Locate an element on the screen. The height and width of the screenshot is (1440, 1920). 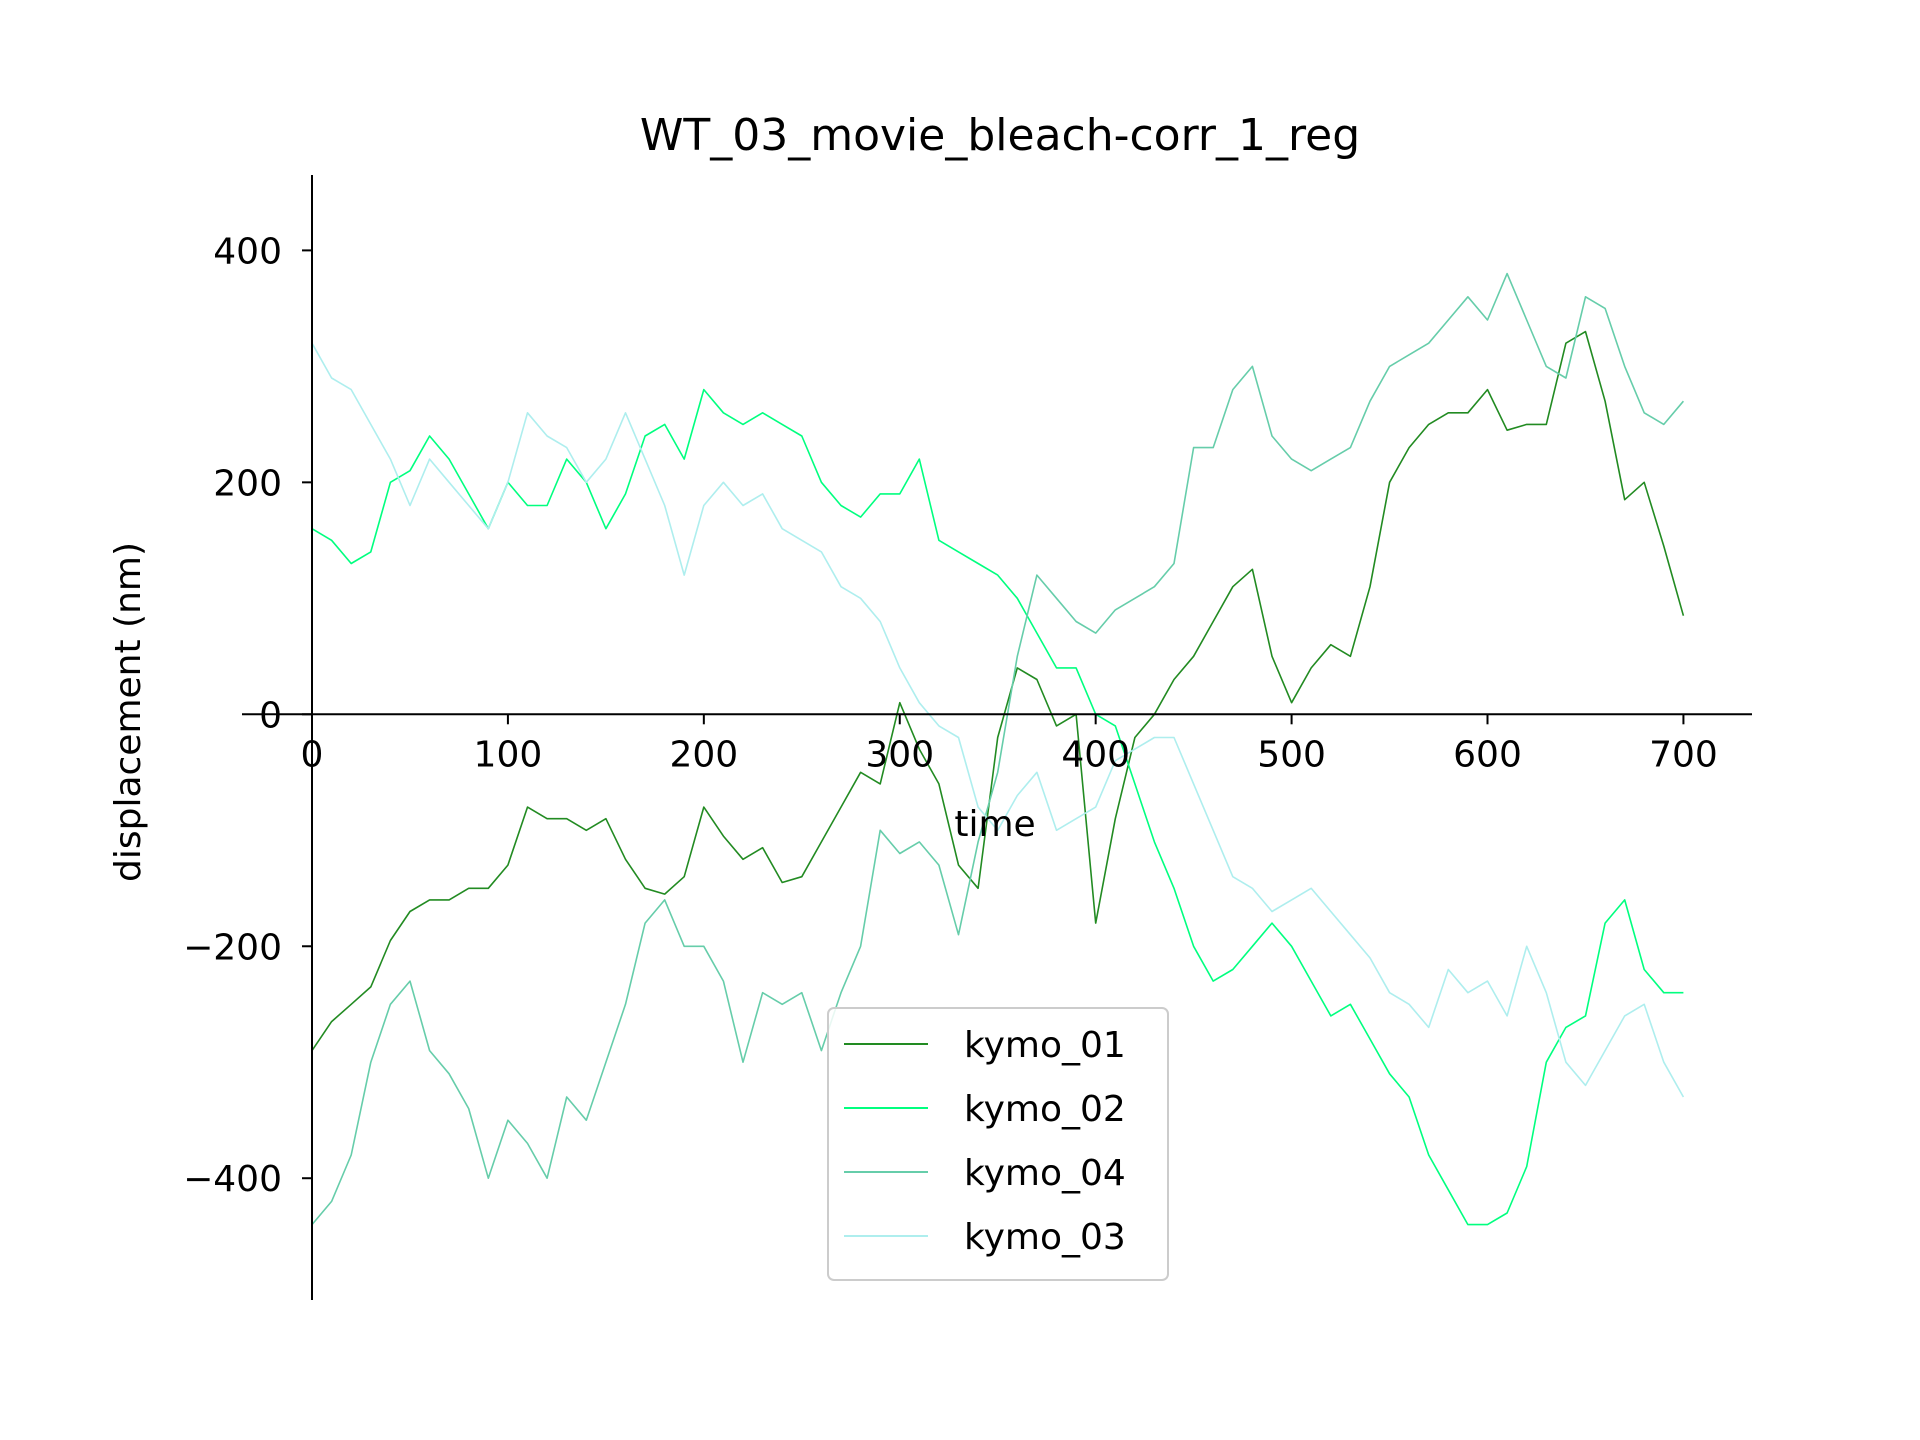
y-tick-label: 400 is located at coordinates (247, 251).